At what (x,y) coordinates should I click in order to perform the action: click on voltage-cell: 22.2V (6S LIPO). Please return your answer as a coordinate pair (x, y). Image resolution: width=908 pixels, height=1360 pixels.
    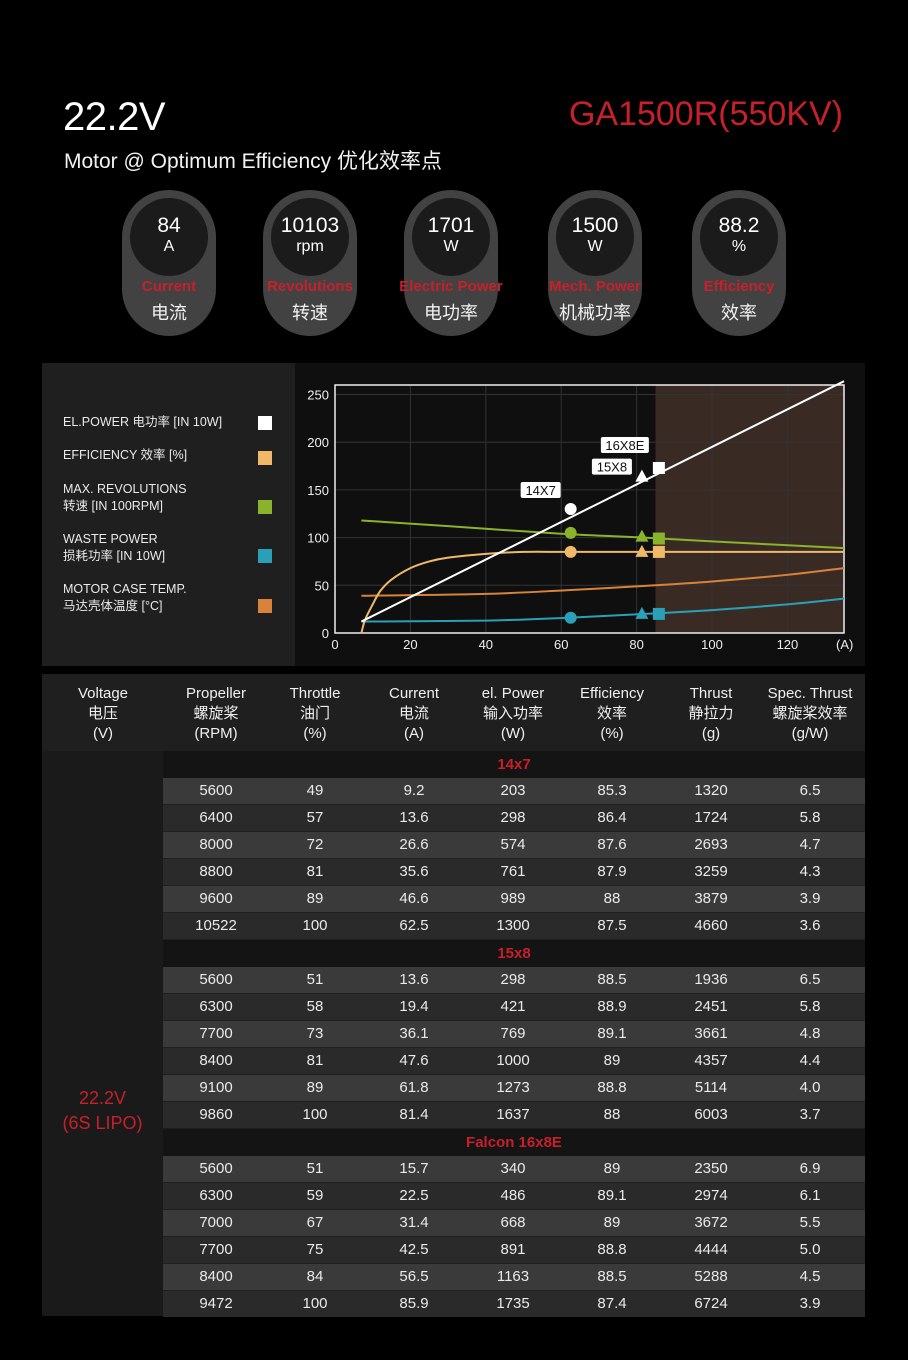
    Looking at the image, I should click on (102, 1111).